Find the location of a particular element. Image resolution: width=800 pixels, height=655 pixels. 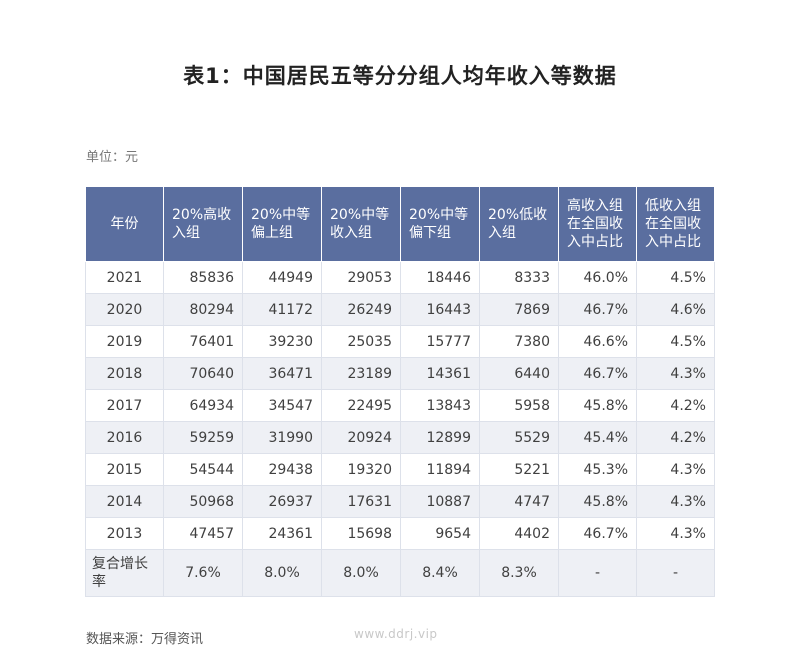

cell-year: 2015 is located at coordinates (124, 469).